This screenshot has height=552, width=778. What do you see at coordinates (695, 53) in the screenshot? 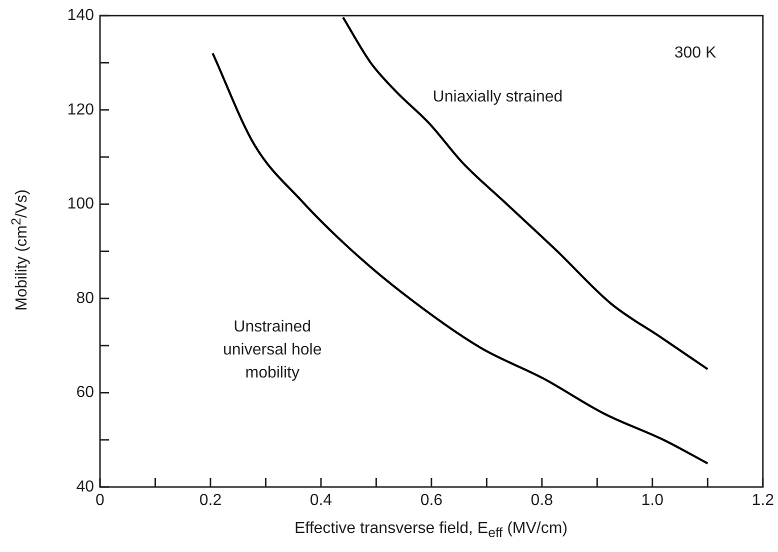
I see `annotation: 300 K` at bounding box center [695, 53].